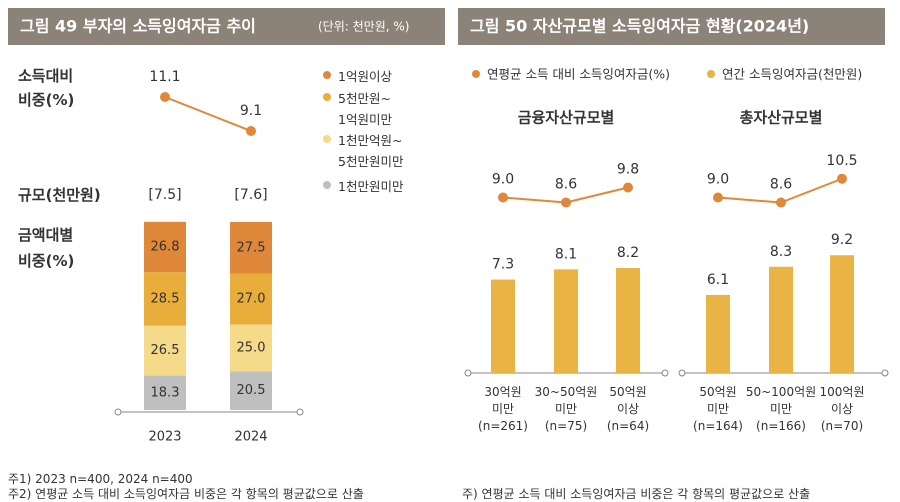 This screenshot has width=900, height=502. Describe the element at coordinates (781, 409) in the screenshot. I see `x-tick-label: 50~100억원 미만 (n=166)` at that location.